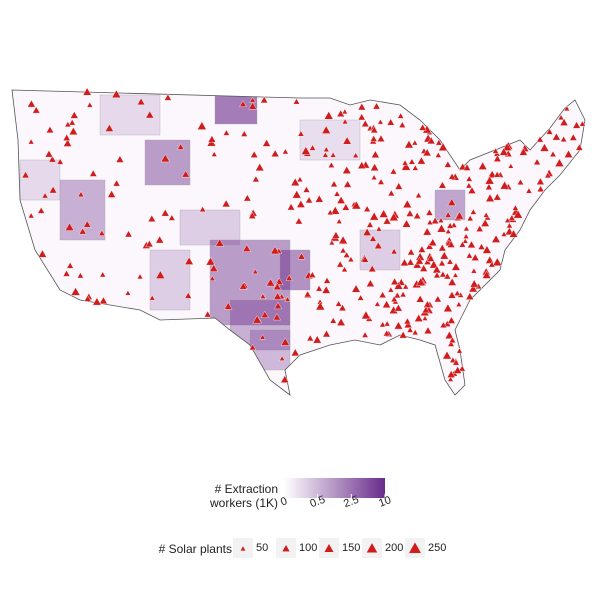 The height and width of the screenshot is (600, 600). Describe the element at coordinates (195, 549) in the screenshot. I see `solar-legend-title: # Solar plants` at that location.